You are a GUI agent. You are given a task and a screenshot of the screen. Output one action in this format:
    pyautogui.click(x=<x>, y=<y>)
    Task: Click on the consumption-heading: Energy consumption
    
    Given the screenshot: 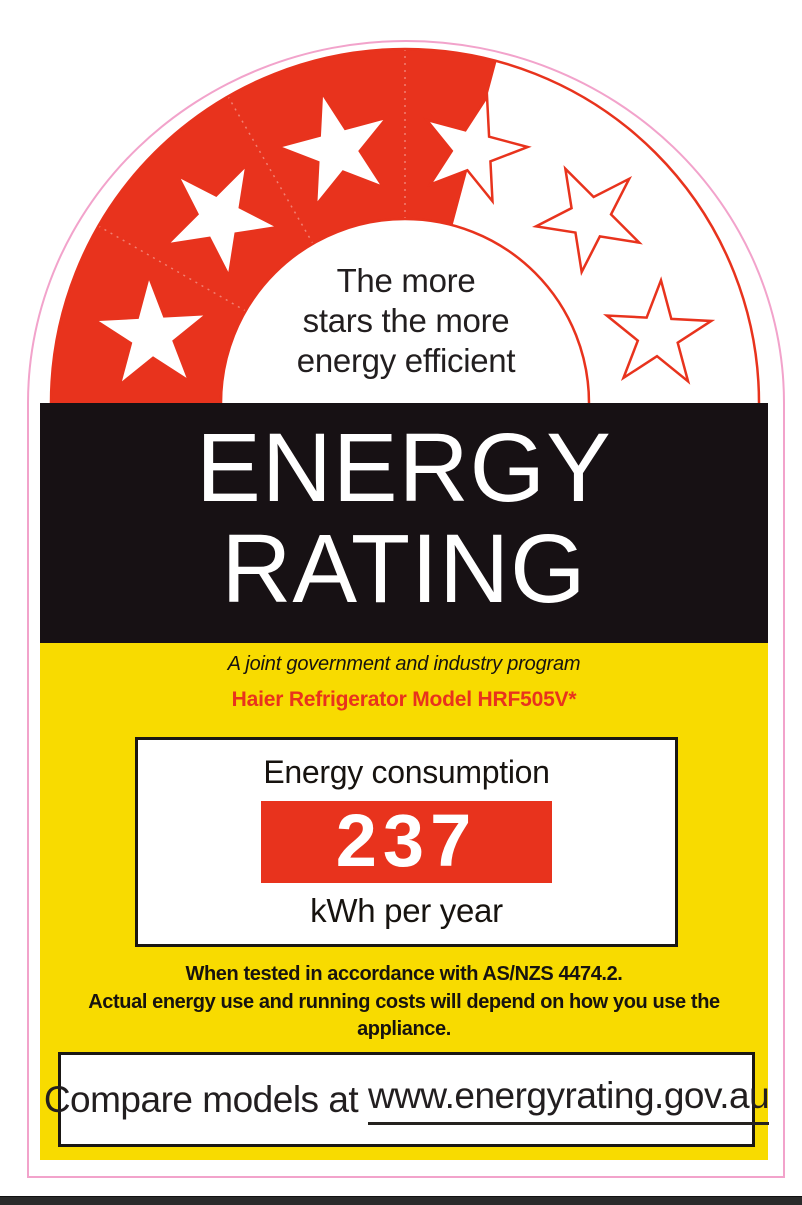 What is the action you would take?
    pyautogui.click(x=406, y=772)
    